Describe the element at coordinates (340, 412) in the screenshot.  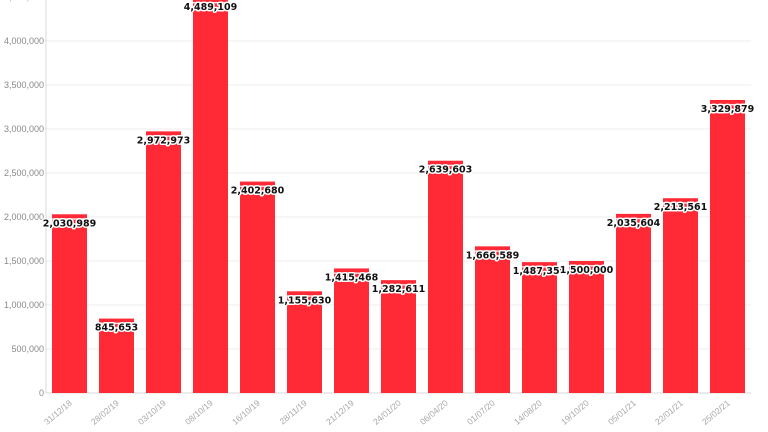
I see `x-tick-label: 21/12/19` at that location.